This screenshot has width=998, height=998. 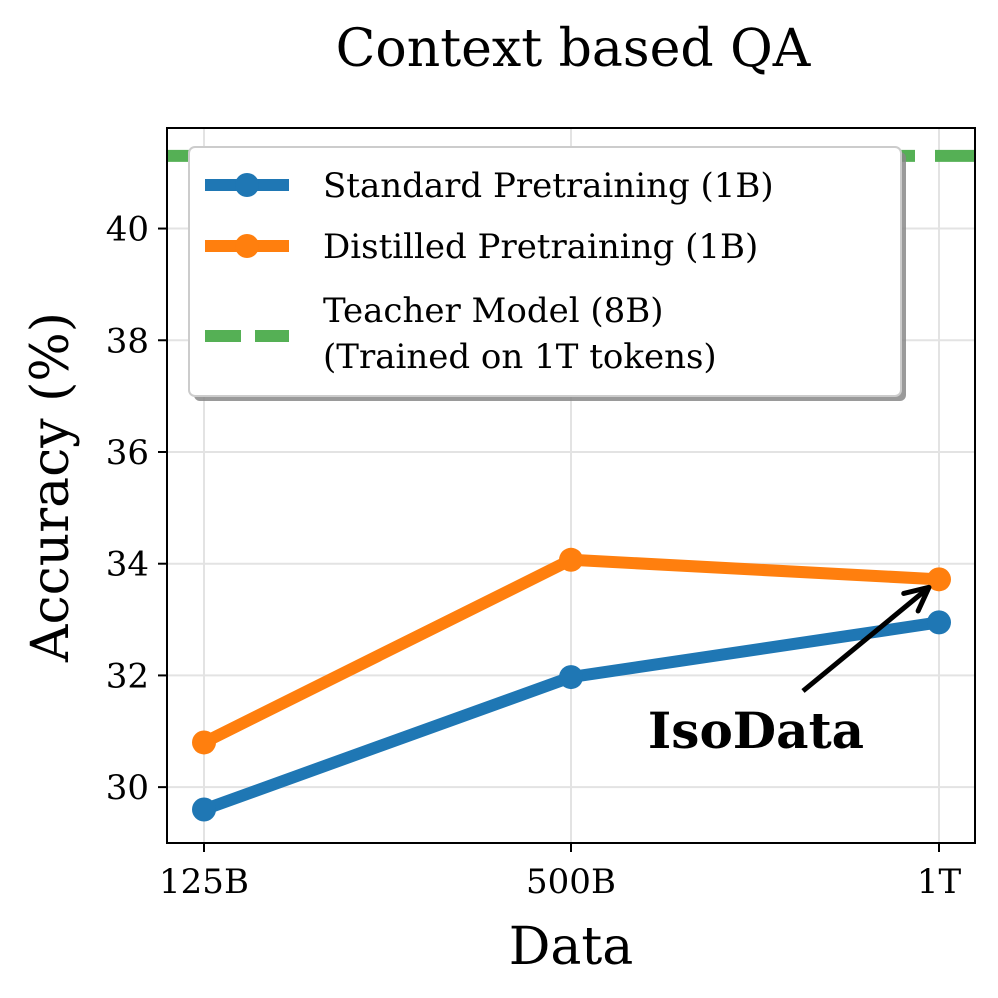 I want to click on legend-label: Distilled Pretraining (1B), so click(x=540, y=247).